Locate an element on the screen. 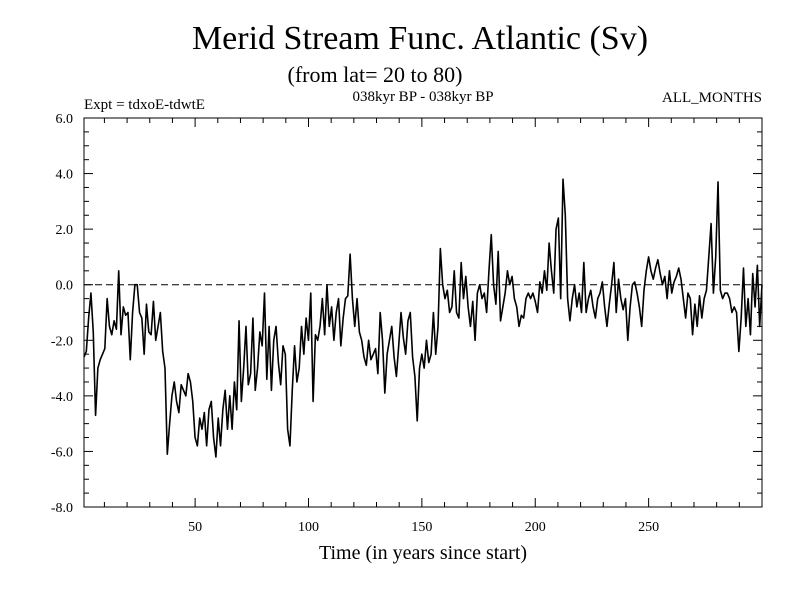  y-tick-label: 0.0 is located at coordinates (65, 286).